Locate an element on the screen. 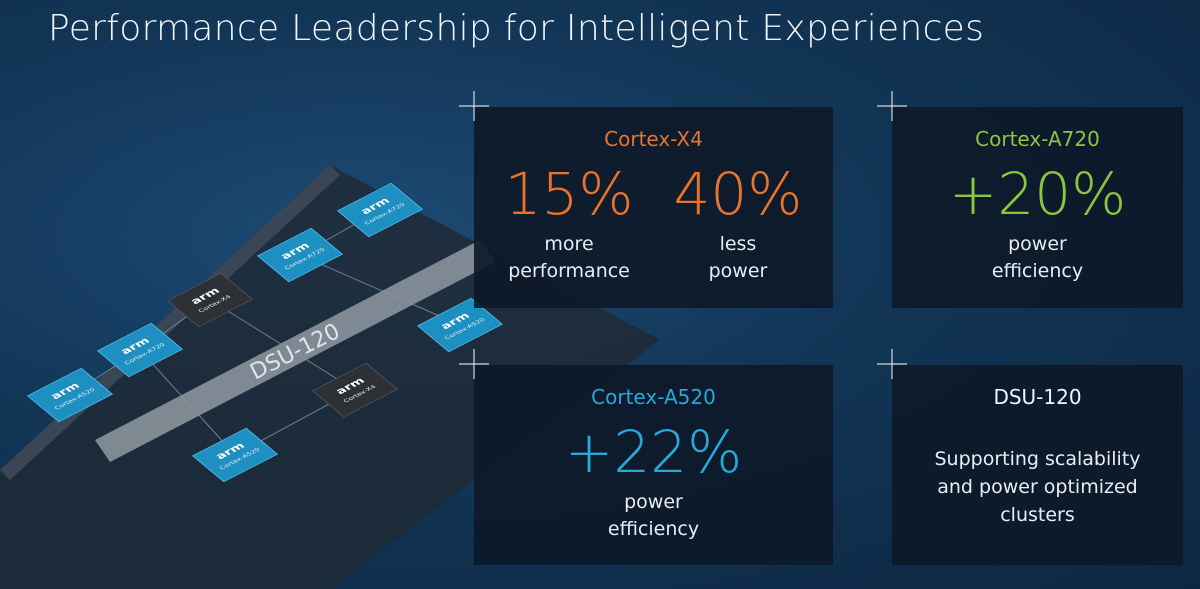 The image size is (1200, 589). stat-caption: more is located at coordinates (569, 244).